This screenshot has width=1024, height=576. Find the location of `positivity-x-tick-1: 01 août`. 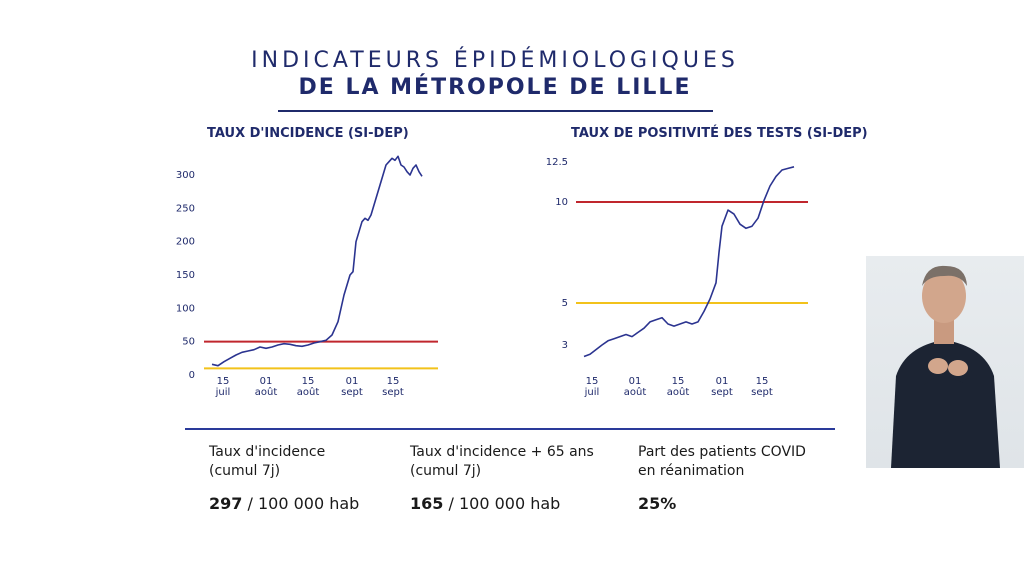

positivity-x-tick-1: 01 août is located at coordinates (635, 387).